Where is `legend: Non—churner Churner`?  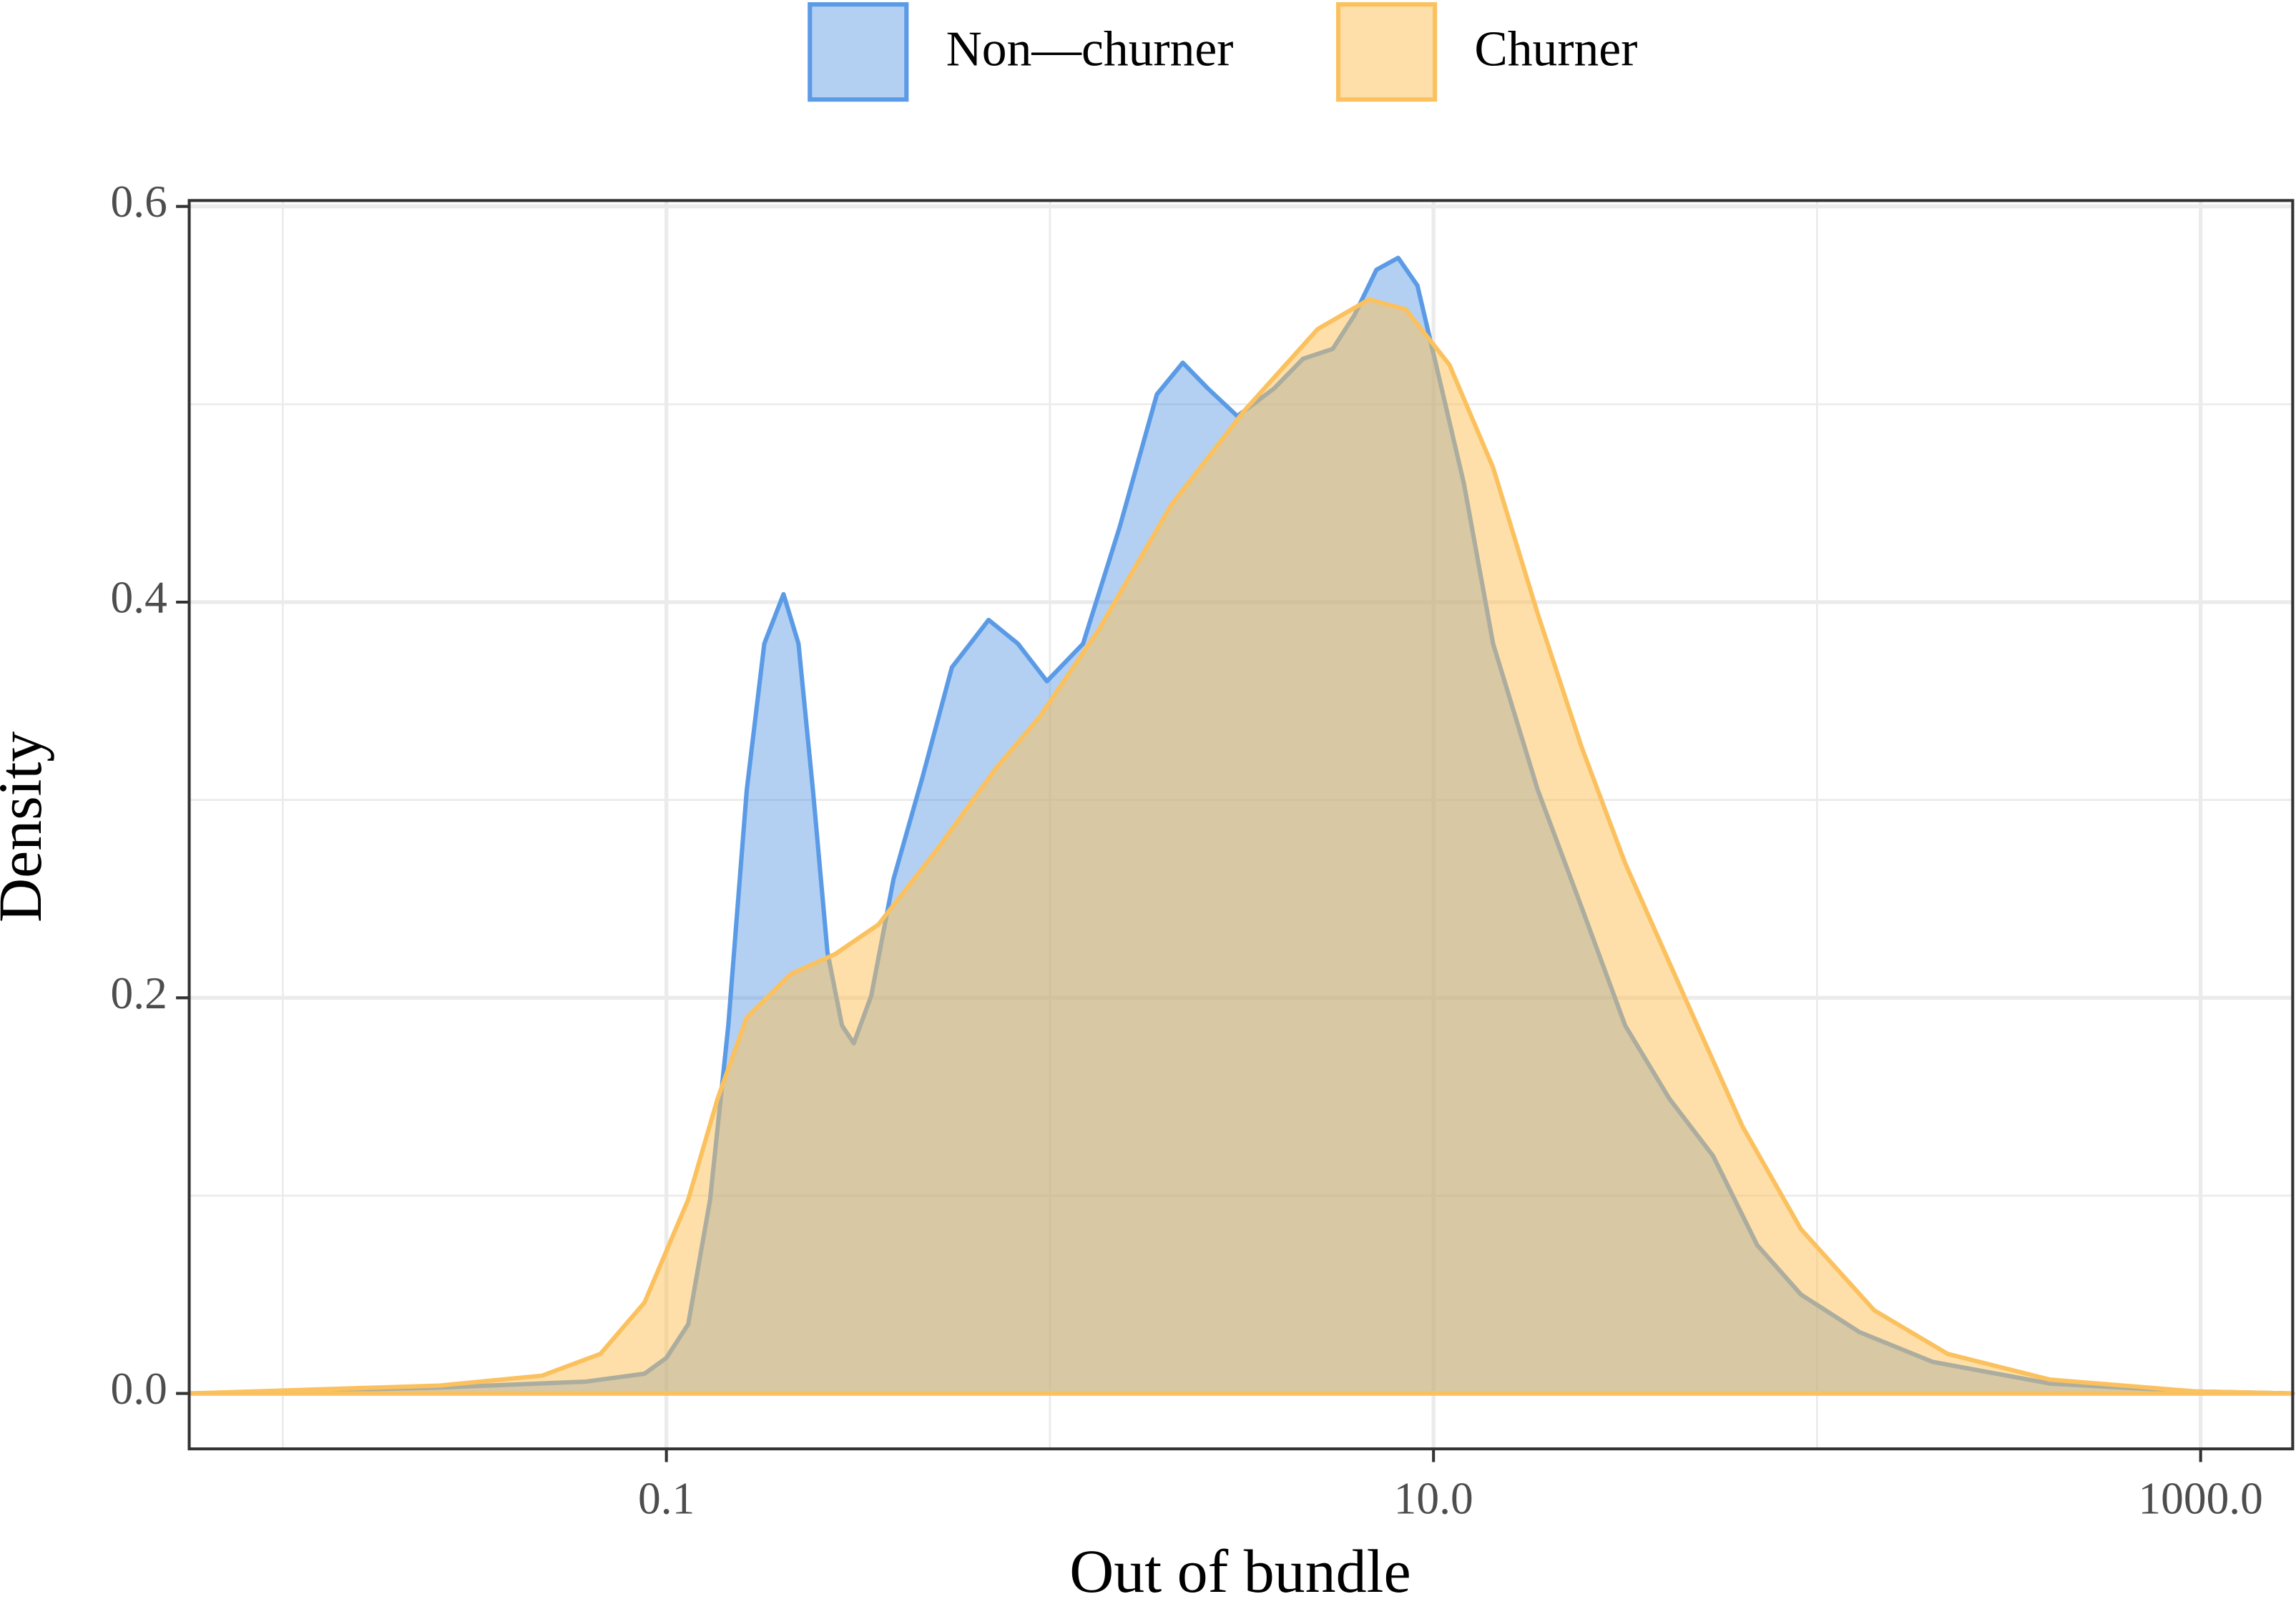 legend: Non—churner Churner is located at coordinates (1222, 52).